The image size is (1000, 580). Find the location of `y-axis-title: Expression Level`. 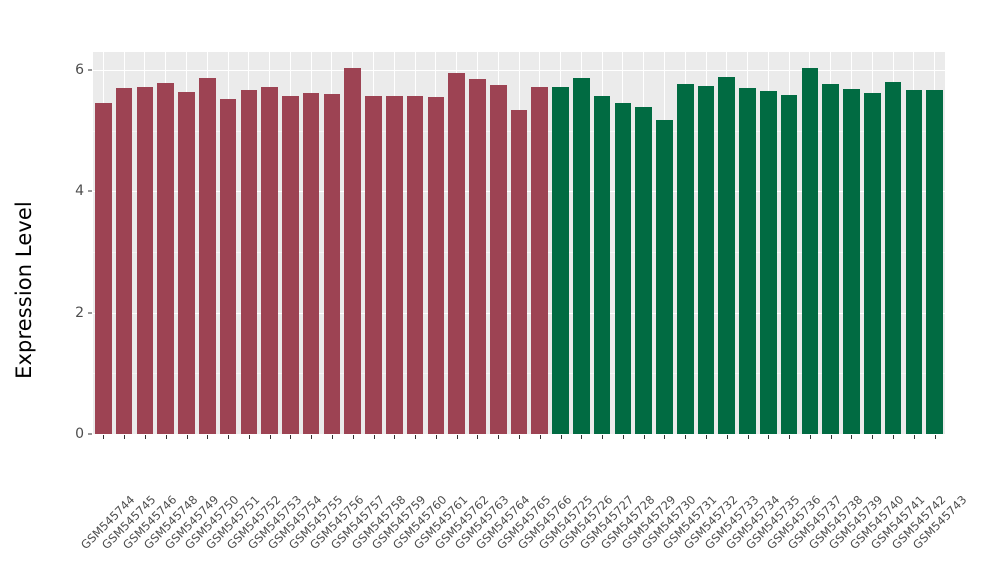

y-axis-title: Expression Level is located at coordinates (24, 290).